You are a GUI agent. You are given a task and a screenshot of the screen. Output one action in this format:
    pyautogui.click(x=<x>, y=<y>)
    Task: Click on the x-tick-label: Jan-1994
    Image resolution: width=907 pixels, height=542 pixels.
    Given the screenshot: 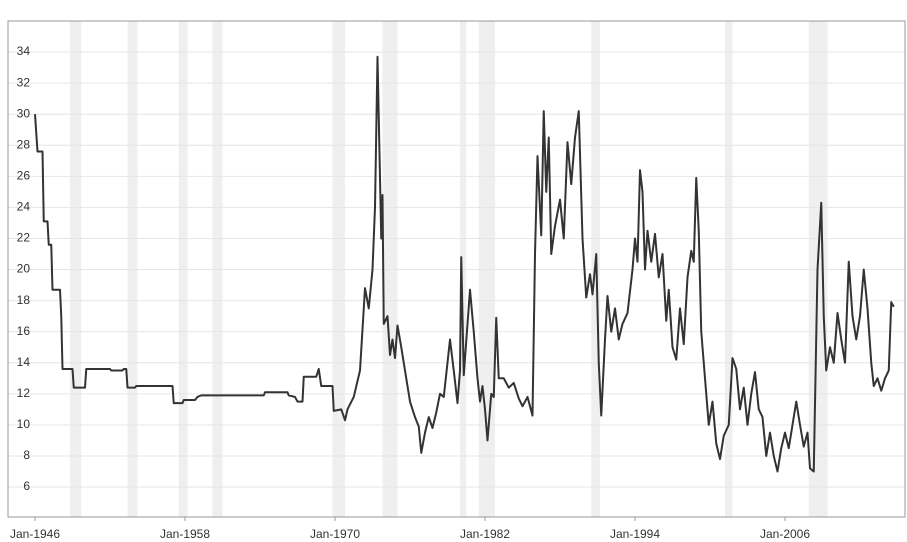 What is the action you would take?
    pyautogui.click(x=635, y=534)
    